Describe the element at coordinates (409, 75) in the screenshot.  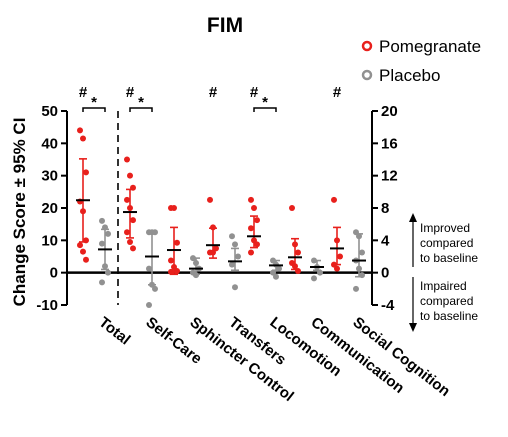
I see `legend-label-placebo: Placebo` at that location.